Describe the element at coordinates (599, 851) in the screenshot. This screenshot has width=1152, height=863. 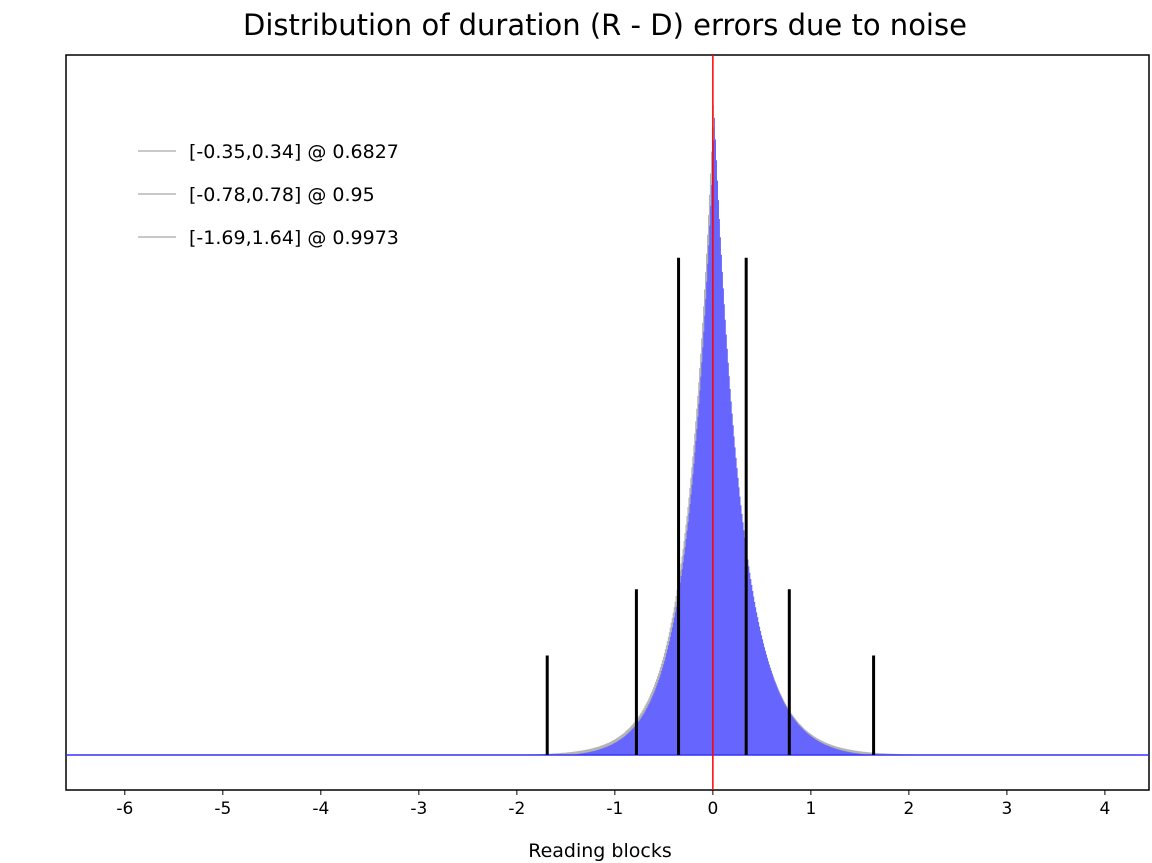
I see `x-axis-label: Reading blocks` at that location.